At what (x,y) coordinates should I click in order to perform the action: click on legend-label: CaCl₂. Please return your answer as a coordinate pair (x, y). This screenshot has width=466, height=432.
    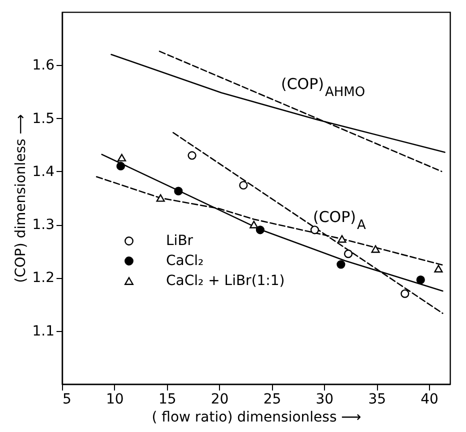
    Looking at the image, I should click on (185, 261).